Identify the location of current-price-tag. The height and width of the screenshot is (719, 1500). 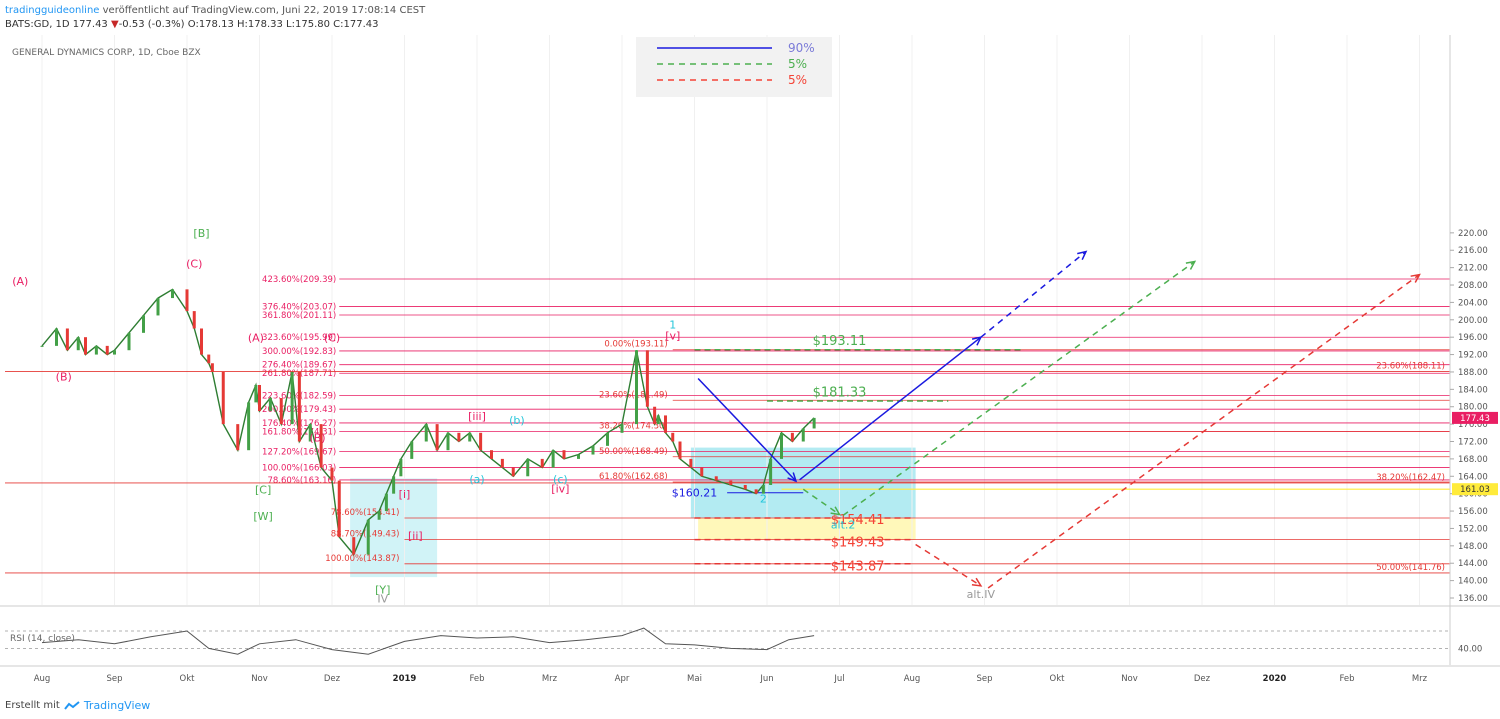
(1475, 417).